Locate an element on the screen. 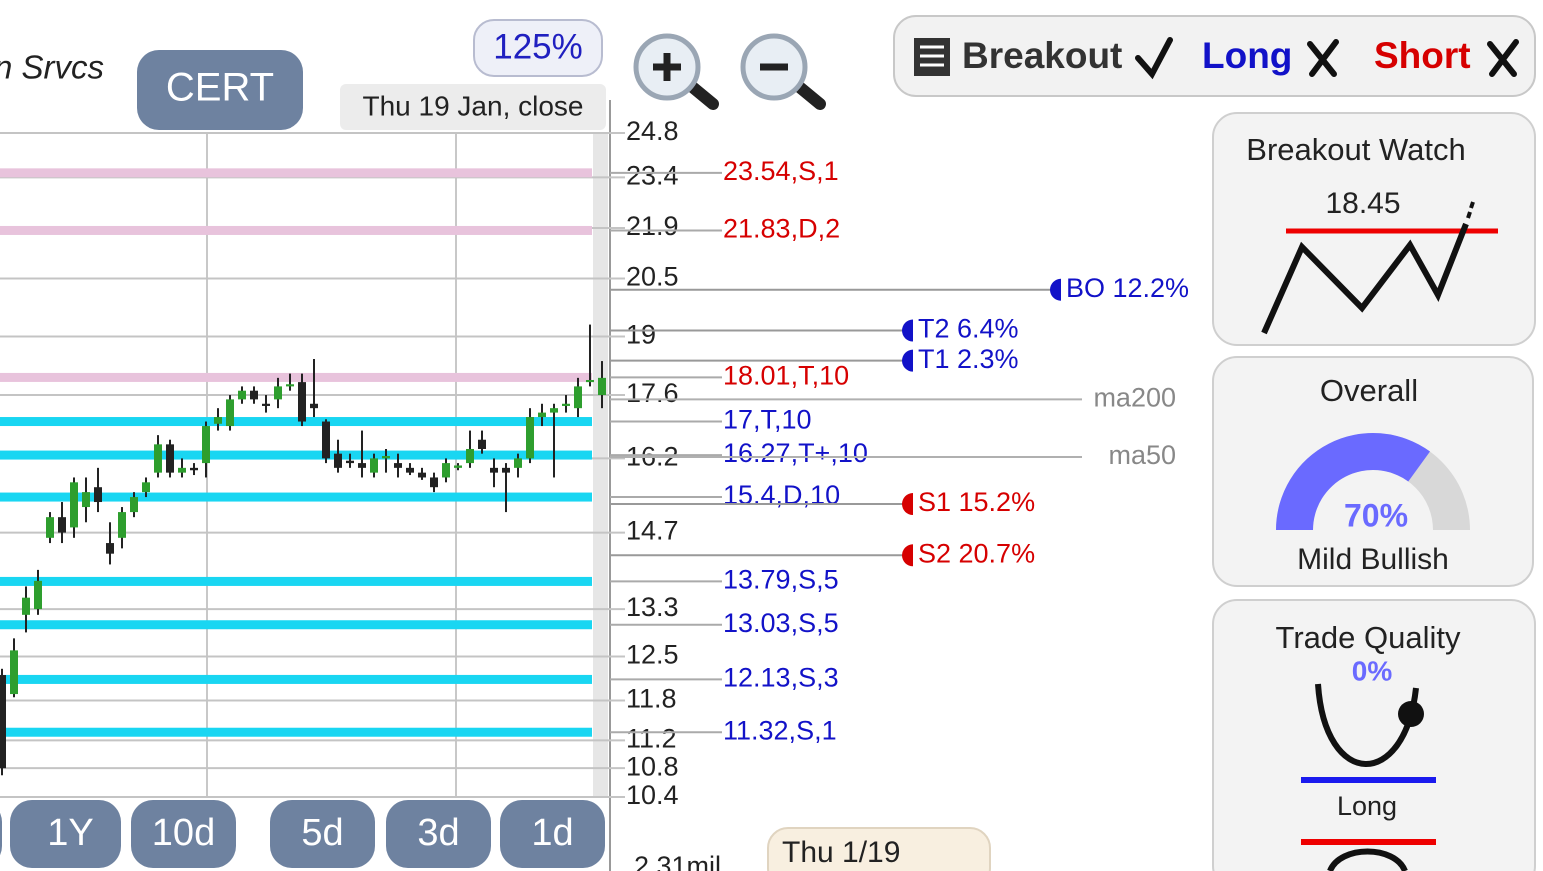  short-label: Short is located at coordinates (1422, 55).